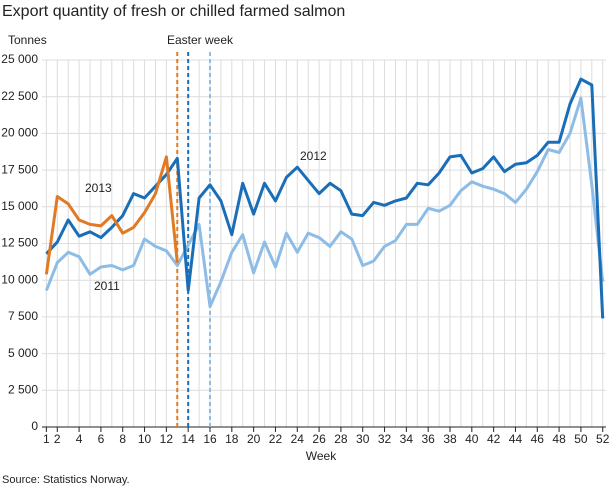  What do you see at coordinates (341, 439) in the screenshot?
I see `x-tick-label: 28` at bounding box center [341, 439].